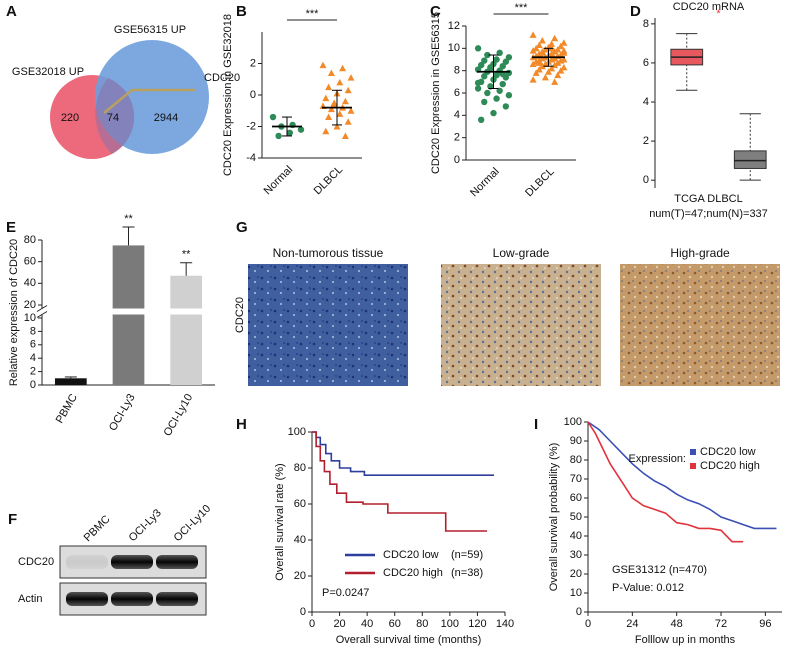 The image size is (792, 658). Describe the element at coordinates (573, 422) in the screenshot. I see `y-tick-label: 100` at that location.